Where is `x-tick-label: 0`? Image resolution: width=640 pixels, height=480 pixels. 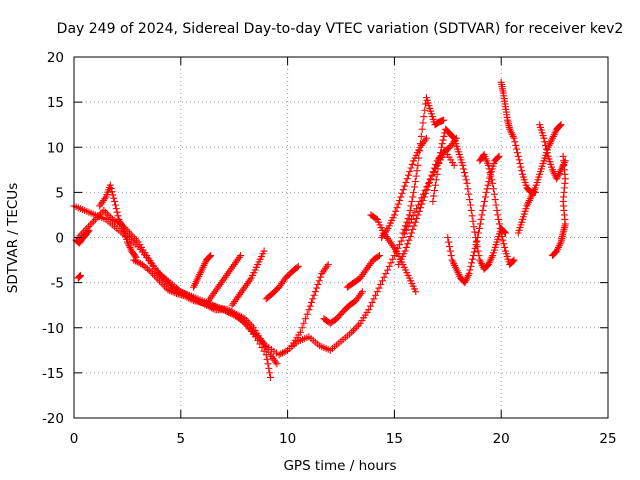 x-tick-label: 0 is located at coordinates (74, 439).